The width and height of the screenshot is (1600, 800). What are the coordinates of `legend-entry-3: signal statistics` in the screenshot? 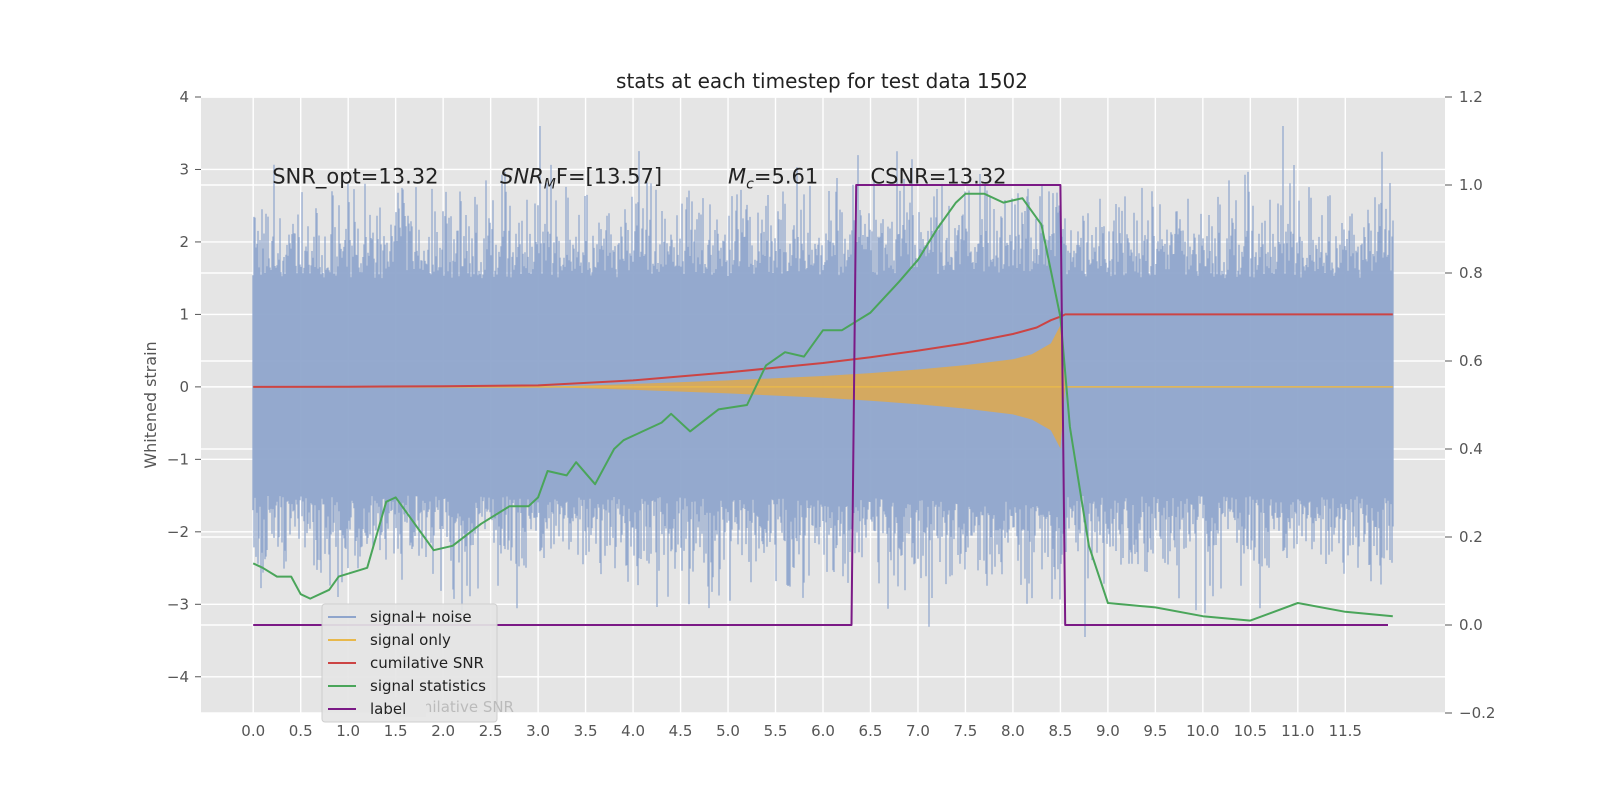 It's located at (428, 686).